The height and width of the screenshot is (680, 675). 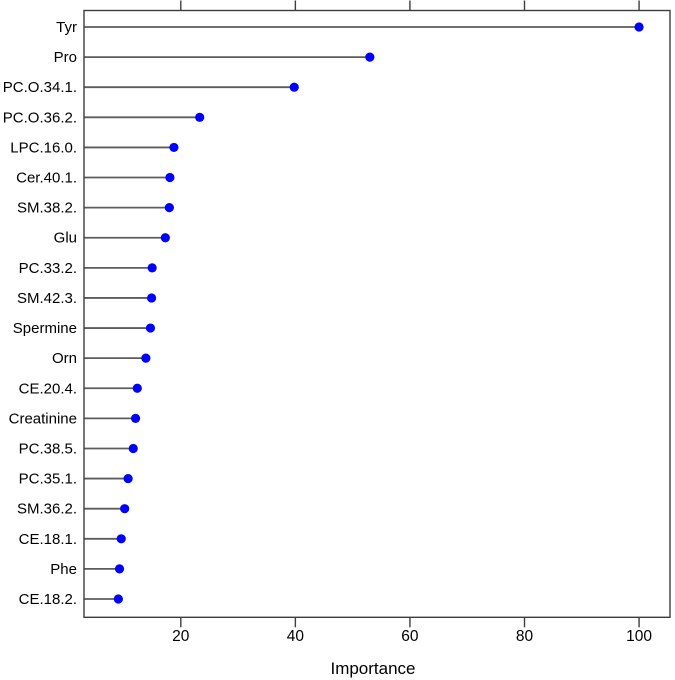 I want to click on y-axis-category-label: SM.42.3., so click(x=47, y=298).